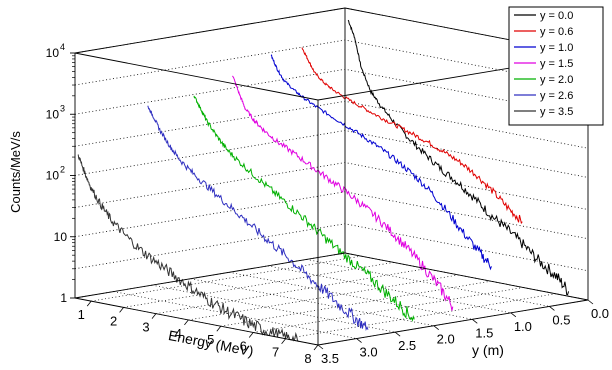 This screenshot has width=612, height=370. What do you see at coordinates (330, 358) in the screenshot?
I see `y-tick-label: 3.5` at bounding box center [330, 358].